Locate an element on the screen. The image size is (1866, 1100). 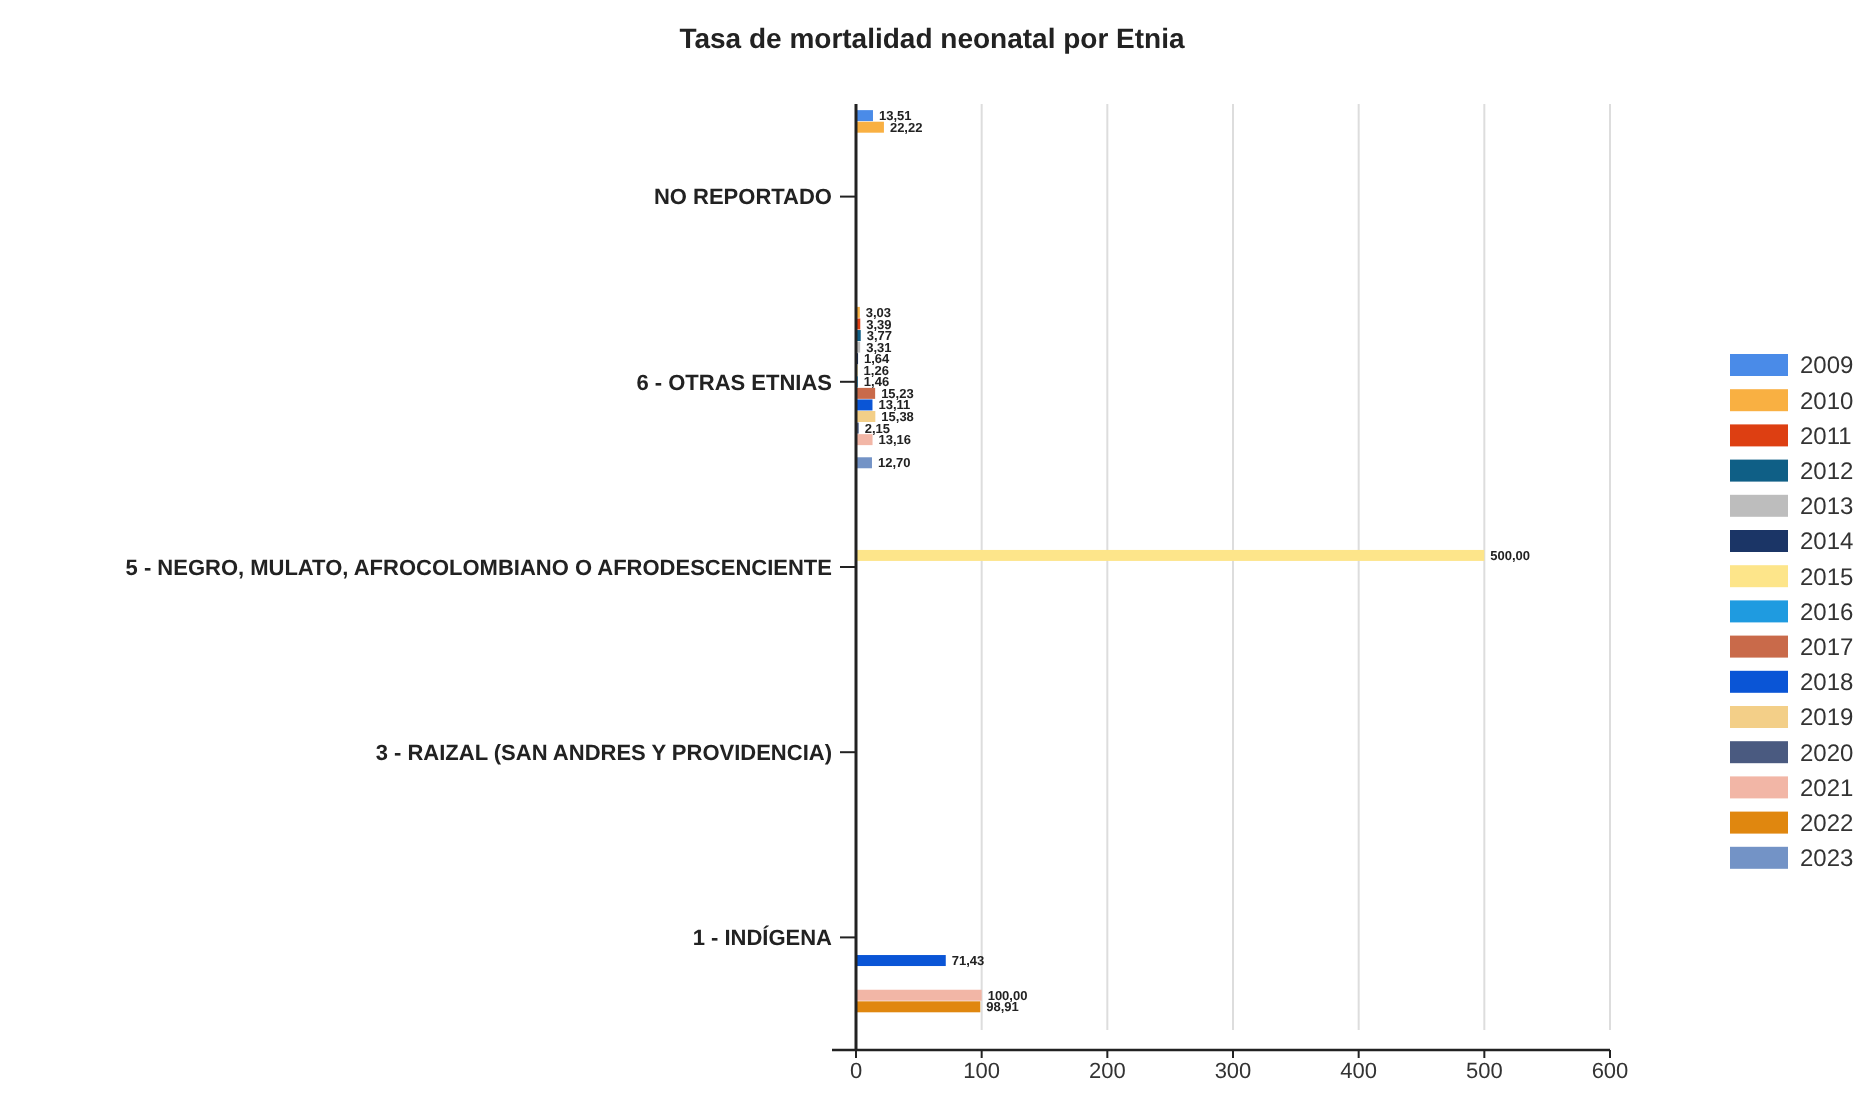
legend-label: 2016 is located at coordinates (1827, 611).